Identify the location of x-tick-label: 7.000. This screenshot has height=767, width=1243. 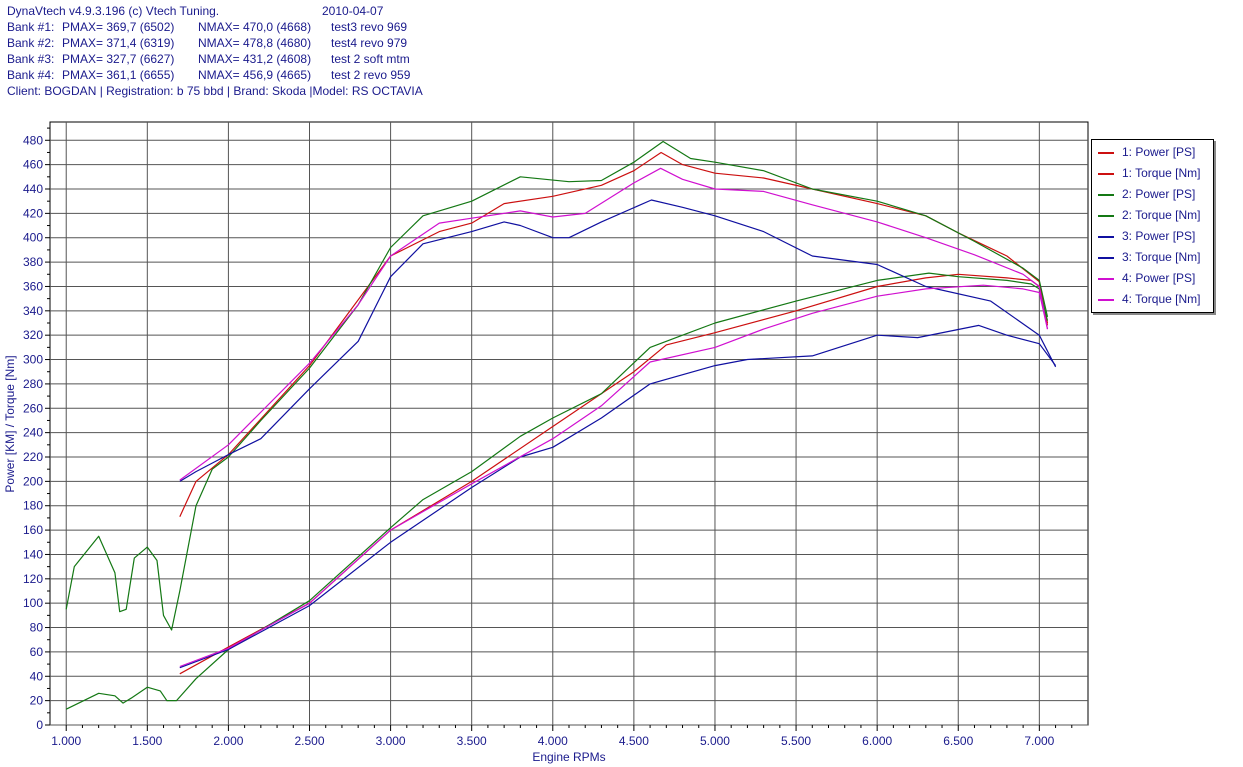
(1039, 741).